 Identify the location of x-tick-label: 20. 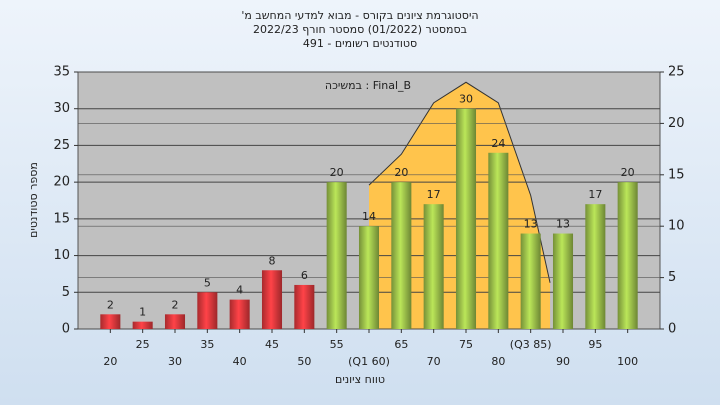
(110, 361).